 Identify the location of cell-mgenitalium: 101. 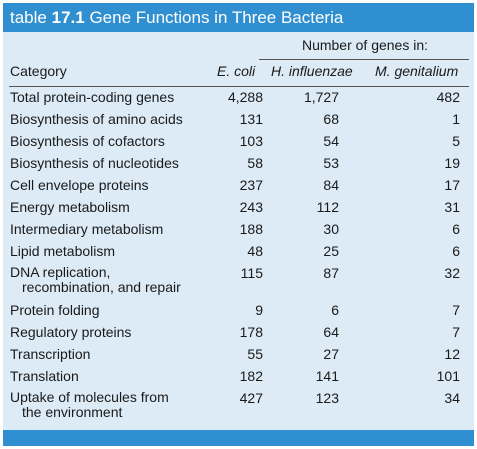
(448, 376).